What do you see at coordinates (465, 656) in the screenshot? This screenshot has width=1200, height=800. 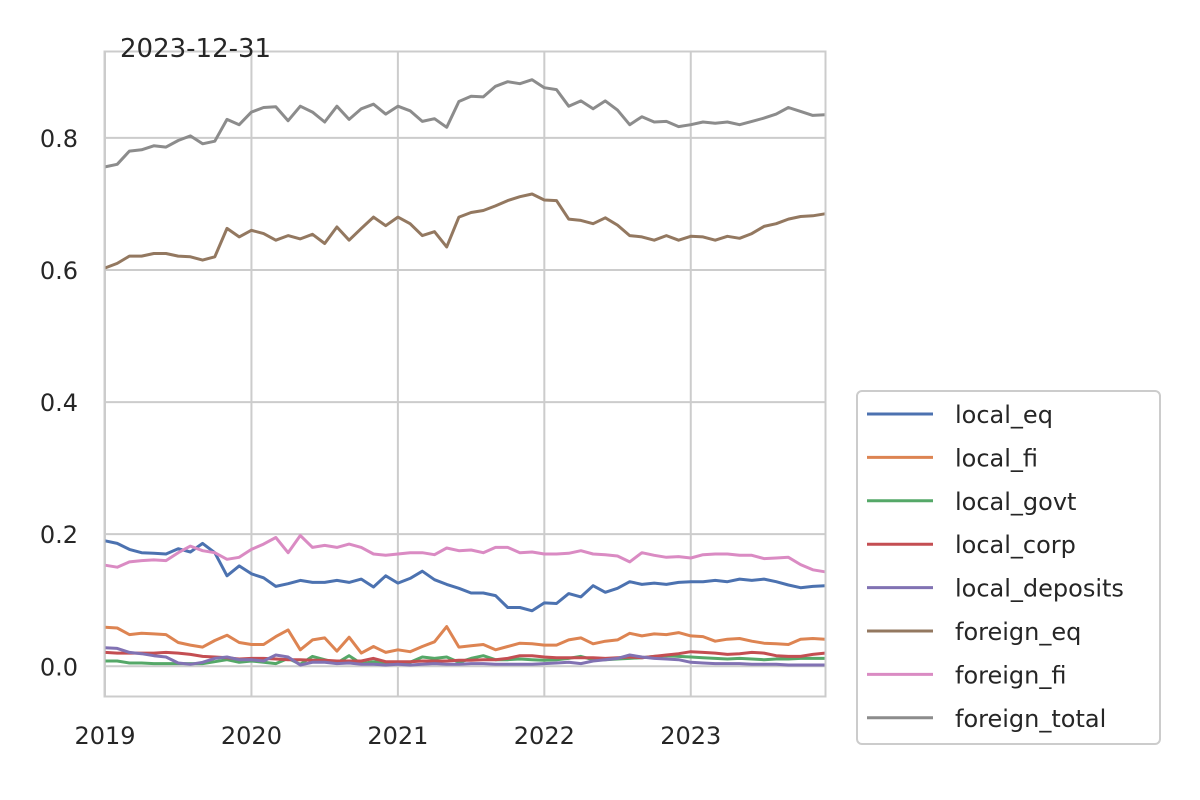 I see `series-line-local-deposits` at bounding box center [465, 656].